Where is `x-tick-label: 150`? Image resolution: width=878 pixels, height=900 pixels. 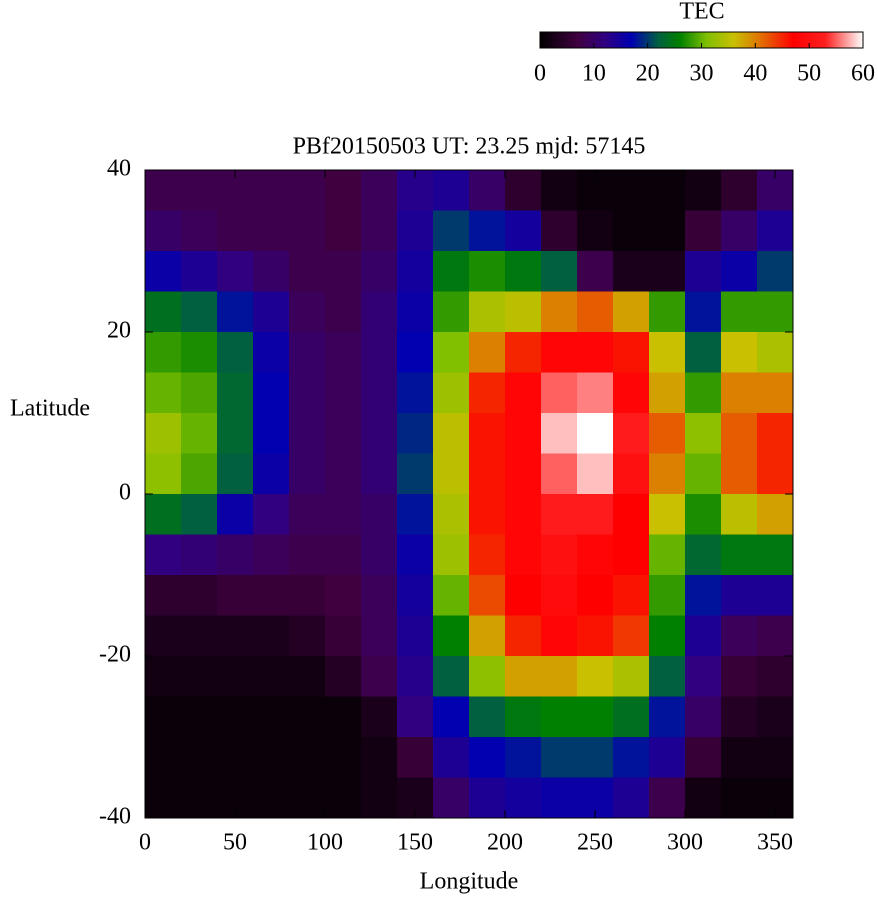 x-tick-label: 150 is located at coordinates (415, 843).